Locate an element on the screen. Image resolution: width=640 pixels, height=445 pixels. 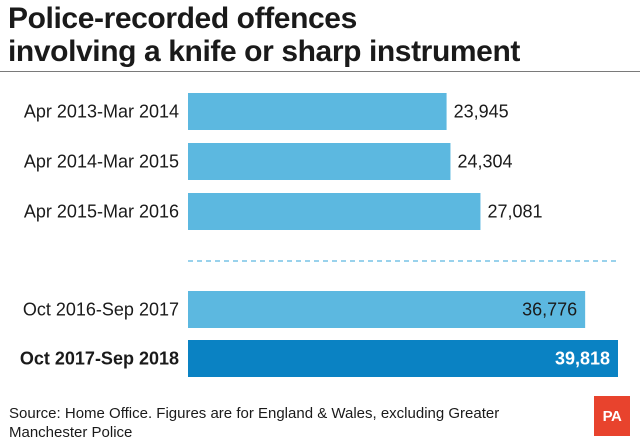
pa-logo: PA is located at coordinates (612, 416).